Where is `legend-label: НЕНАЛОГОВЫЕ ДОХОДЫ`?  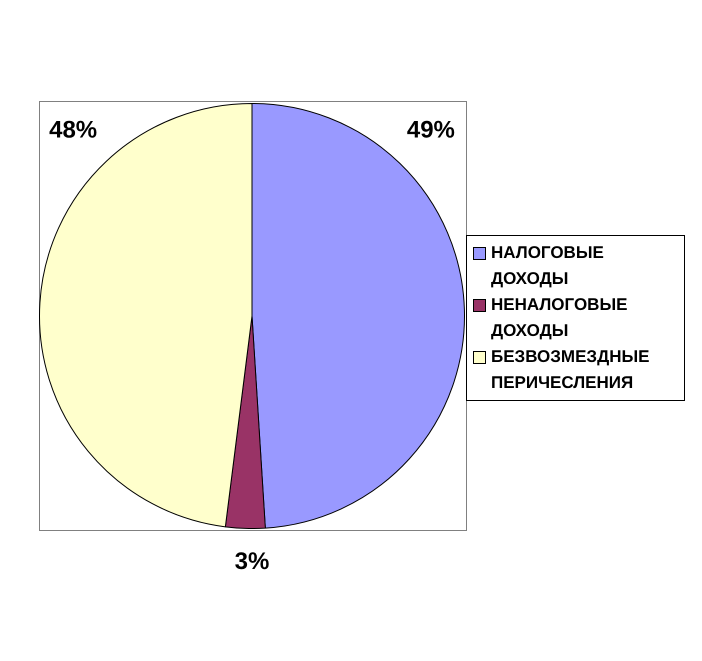
legend-label: НЕНАЛОГОВЫЕ ДОХОДЫ is located at coordinates (559, 318).